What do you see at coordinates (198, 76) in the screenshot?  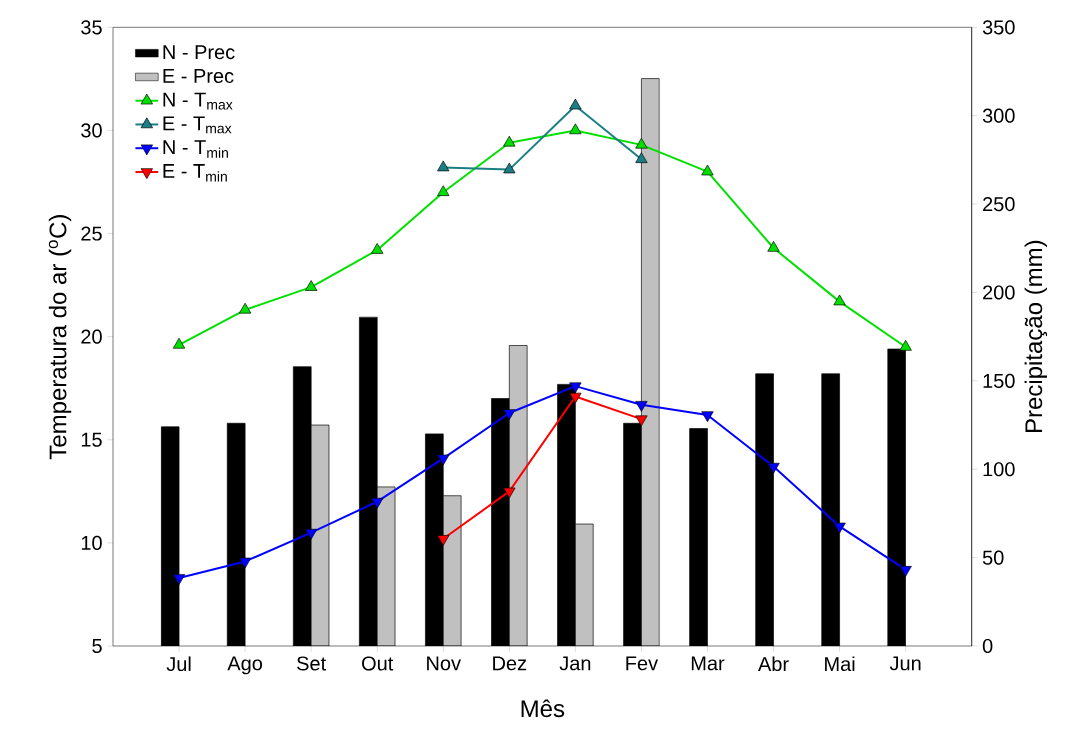 I see `legend-label: E - Prec` at bounding box center [198, 76].